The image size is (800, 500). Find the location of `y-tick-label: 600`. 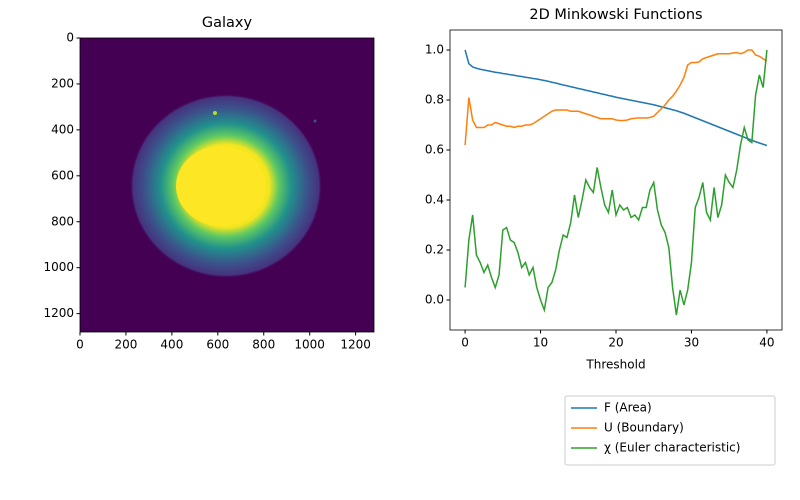

y-tick-label: 600 is located at coordinates (62, 175).